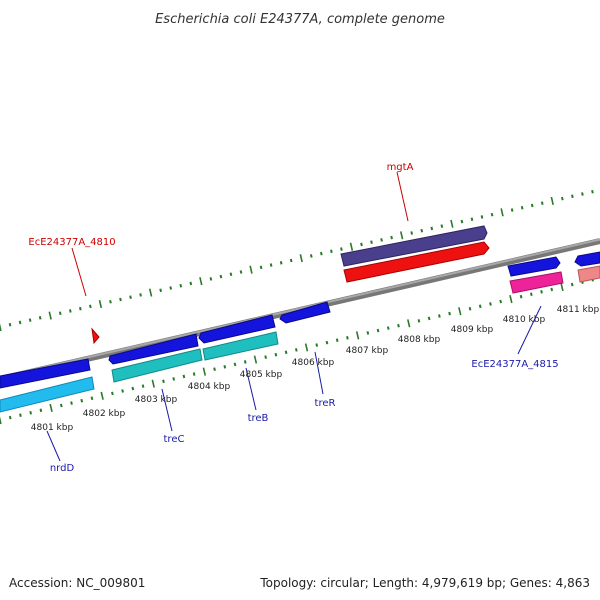 The width and height of the screenshot is (600, 600). I want to click on gene-treB, so click(240, 346).